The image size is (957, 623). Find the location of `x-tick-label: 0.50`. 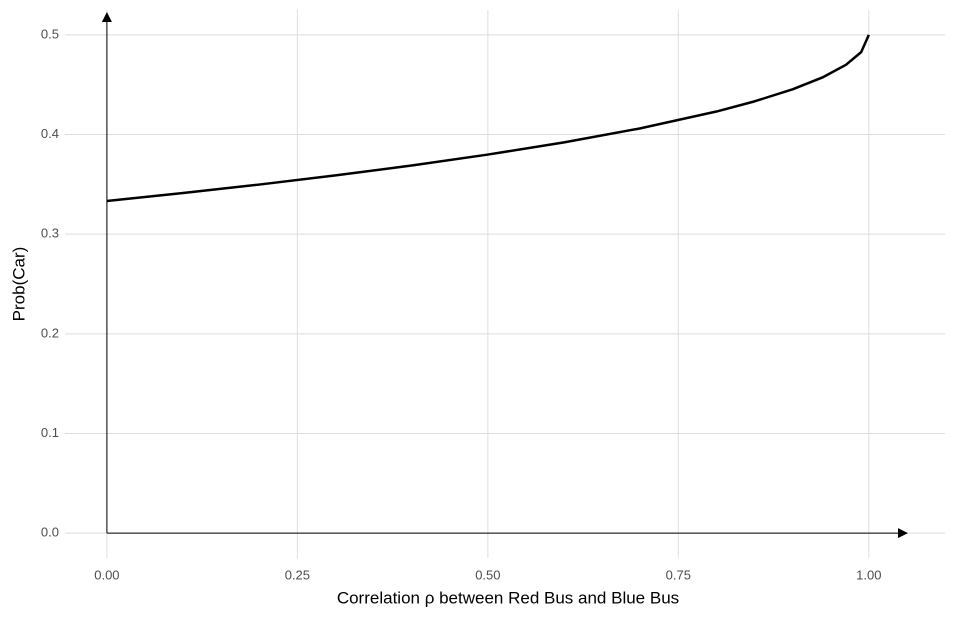

x-tick-label: 0.50 is located at coordinates (487, 574).